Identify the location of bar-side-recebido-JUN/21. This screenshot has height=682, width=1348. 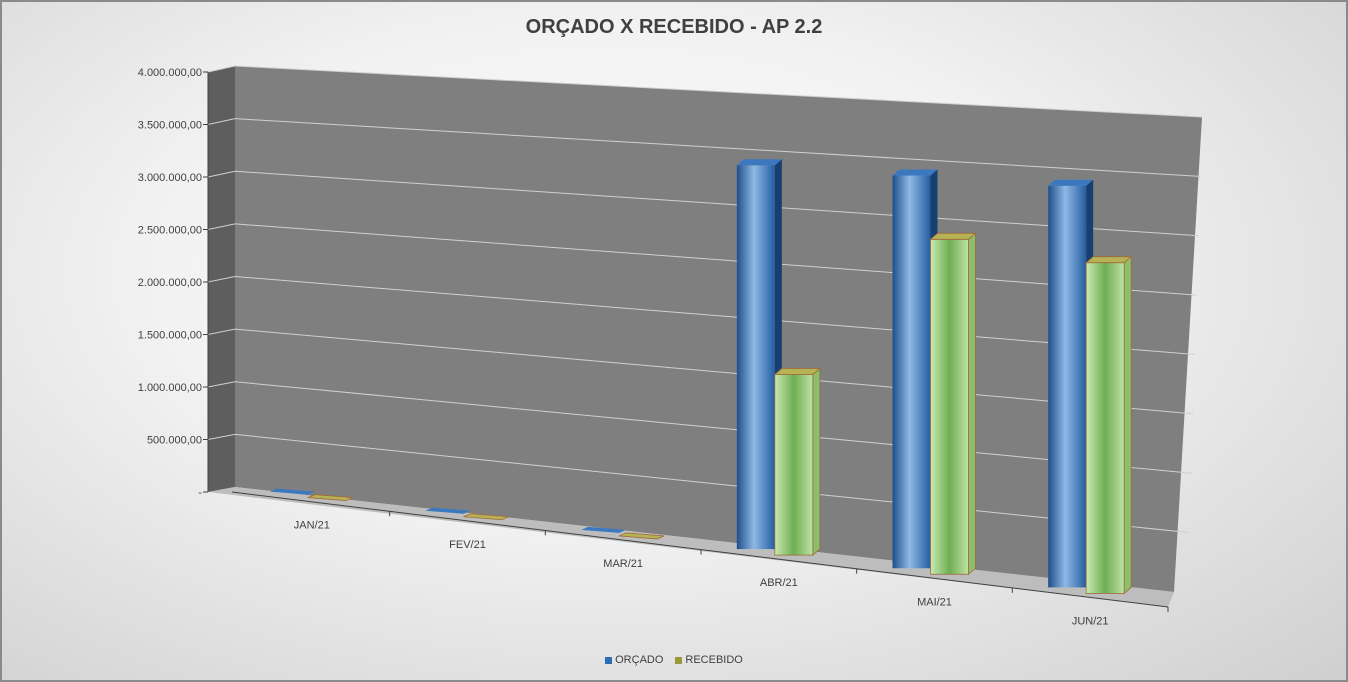
(1127, 425).